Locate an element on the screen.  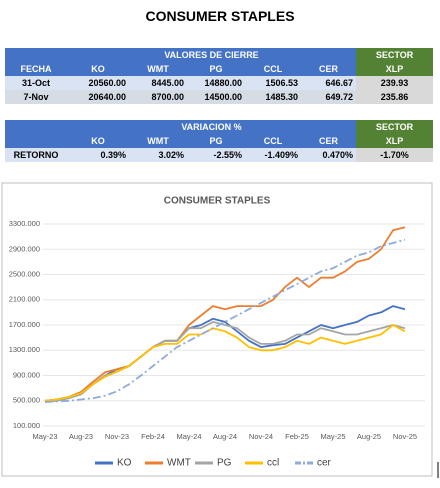
cell: 20640.00 is located at coordinates (98, 97).